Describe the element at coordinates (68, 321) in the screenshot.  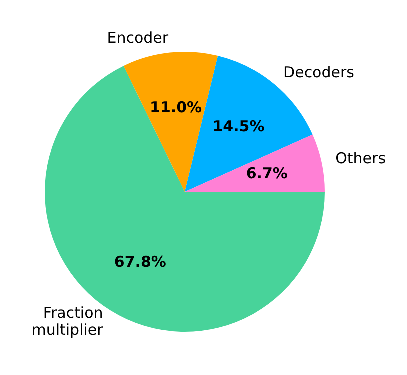
I see `slice-label: Fraction multiplier` at that location.